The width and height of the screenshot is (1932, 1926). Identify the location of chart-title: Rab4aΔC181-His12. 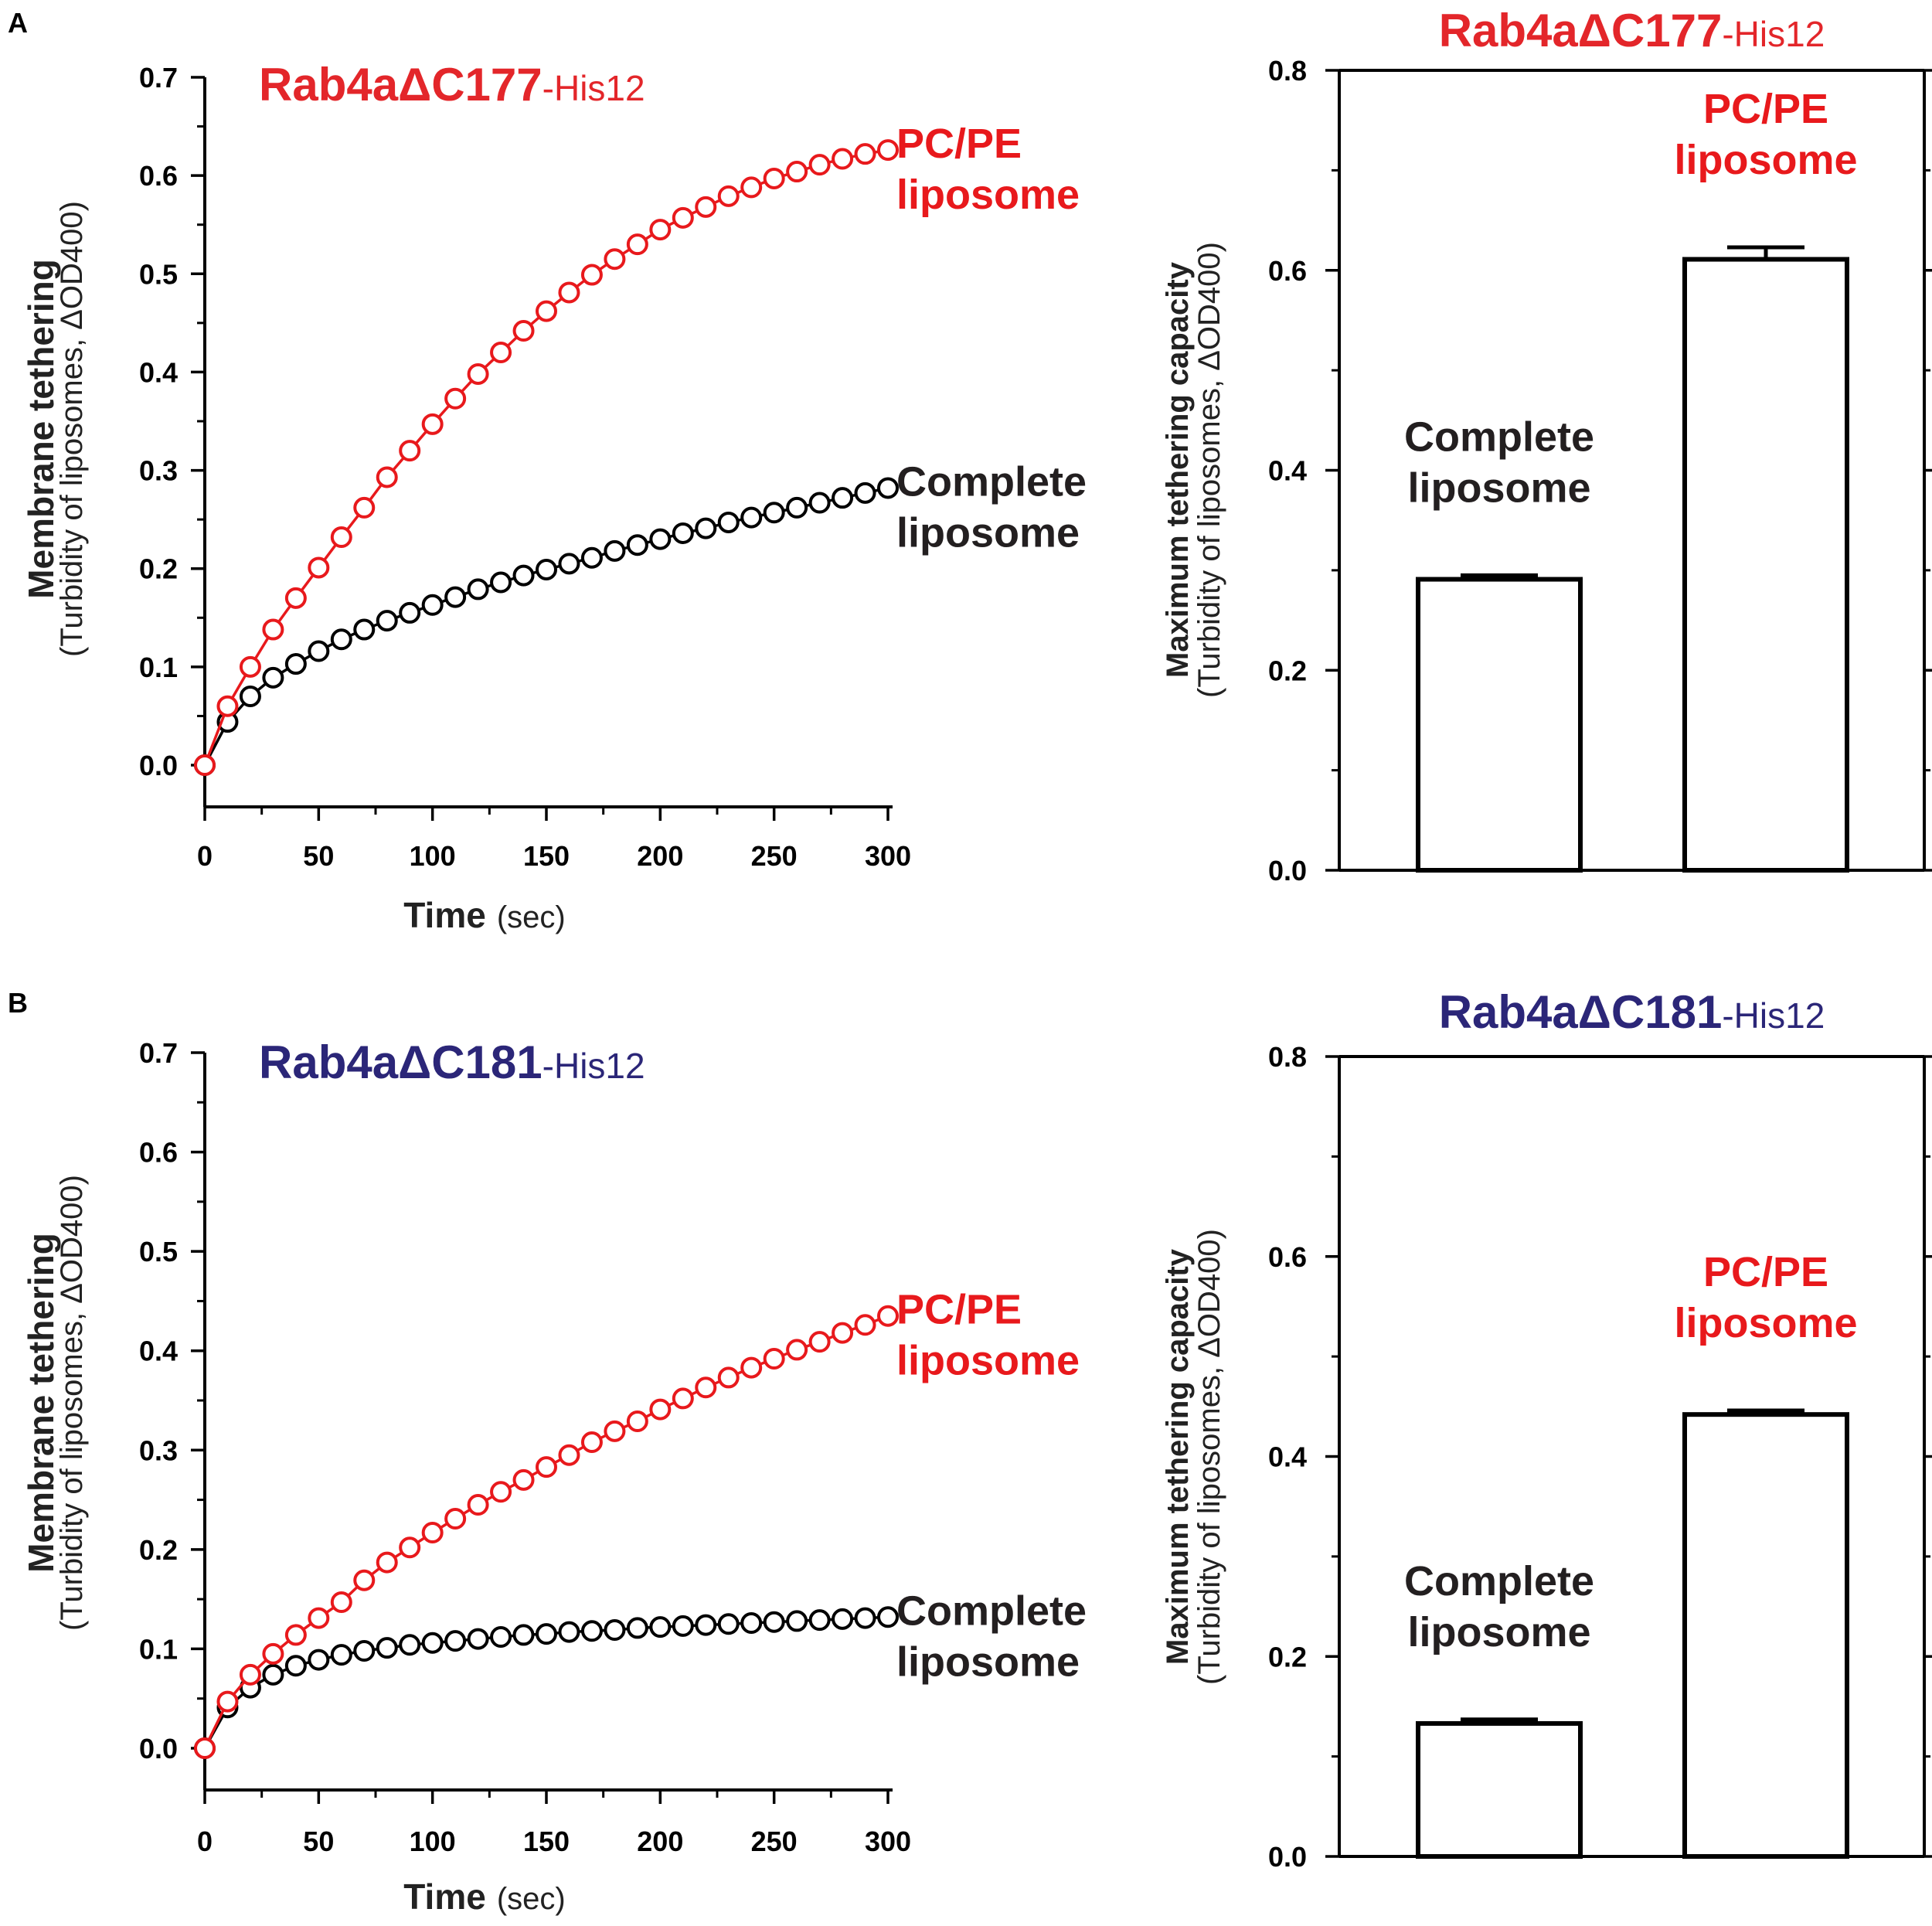
(452, 1062).